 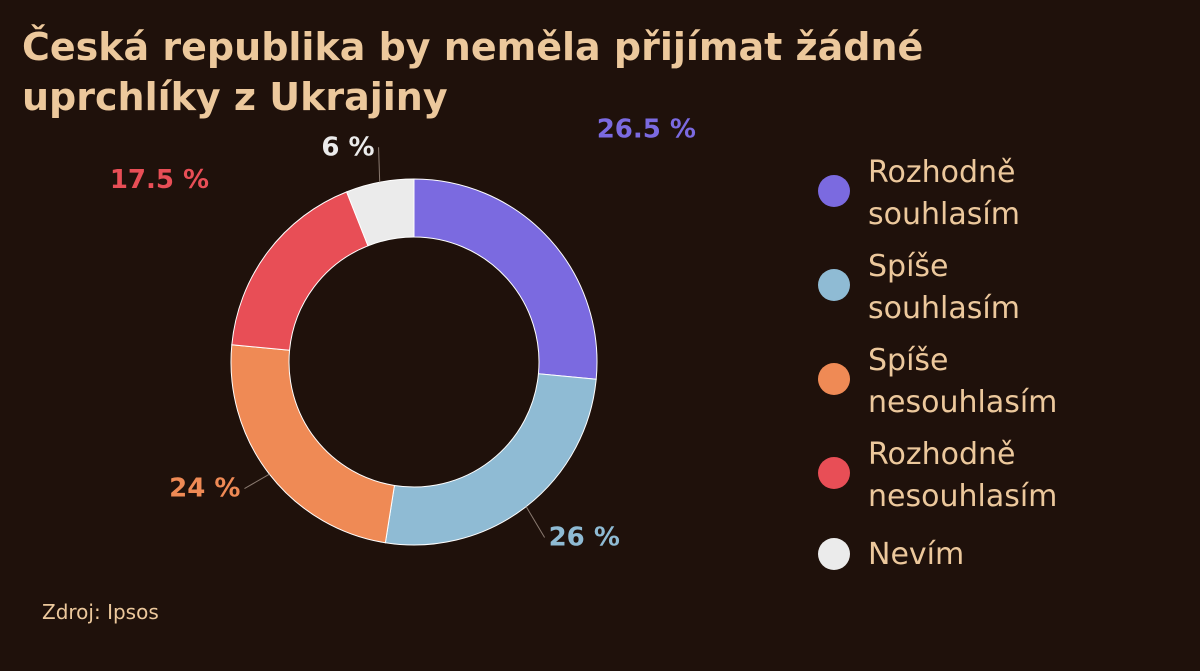 I want to click on legend-label: Spíše nesouhlasím, so click(x=1028, y=382).